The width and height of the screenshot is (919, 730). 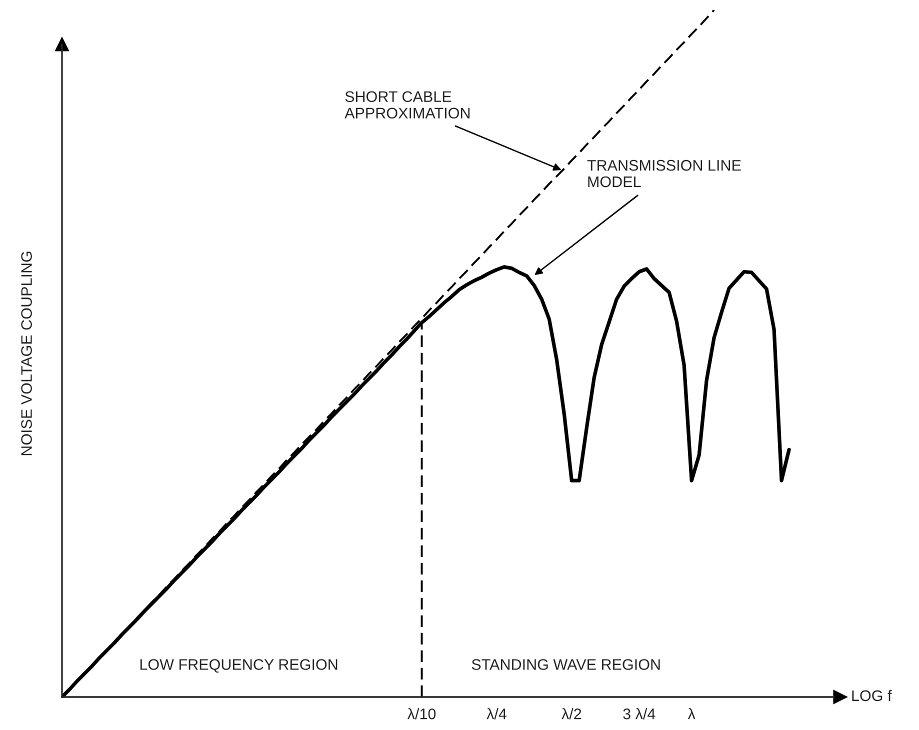 What do you see at coordinates (572, 714) in the screenshot?
I see `x-tick-label: λ/2` at bounding box center [572, 714].